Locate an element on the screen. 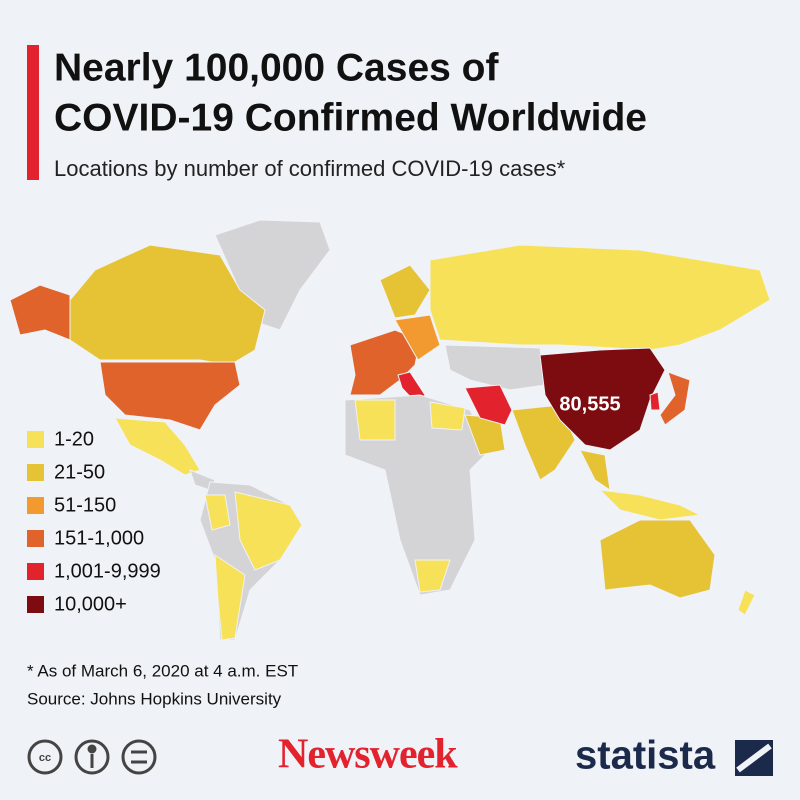 Image resolution: width=800 pixels, height=800 pixels. title-line: Nearly 100,000 Cases of is located at coordinates (276, 67).